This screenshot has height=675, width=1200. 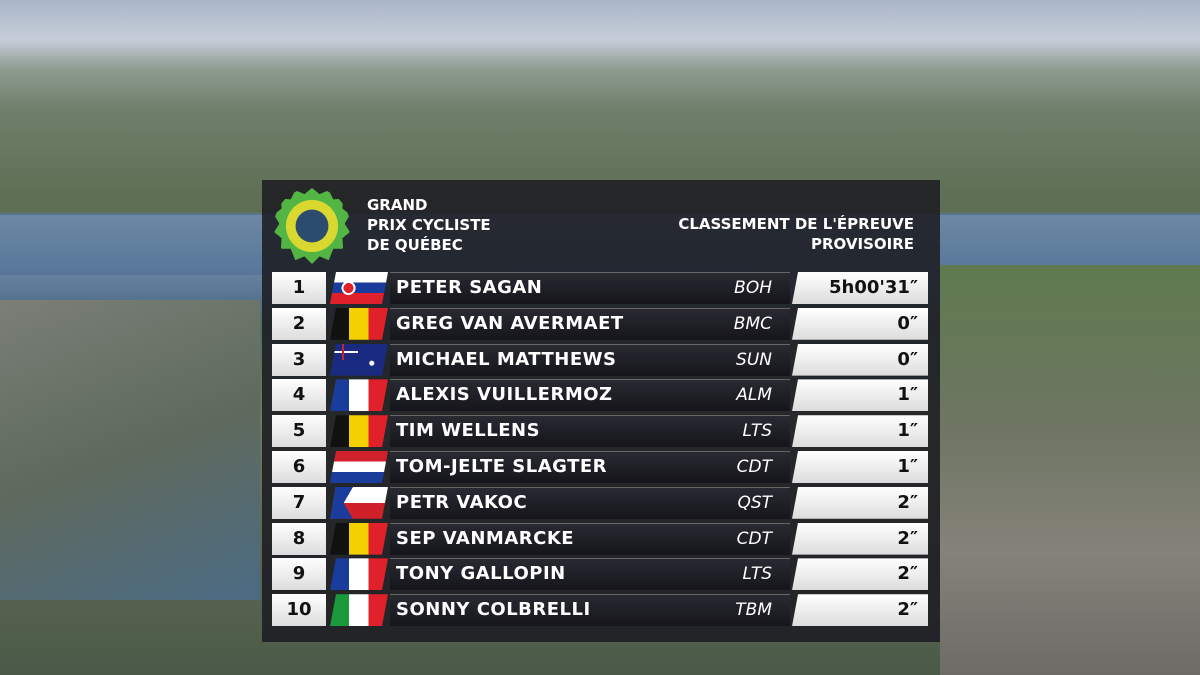 I want to click on title-line: CLASSEMENT DE L'ÉPREUVE, so click(x=796, y=224).